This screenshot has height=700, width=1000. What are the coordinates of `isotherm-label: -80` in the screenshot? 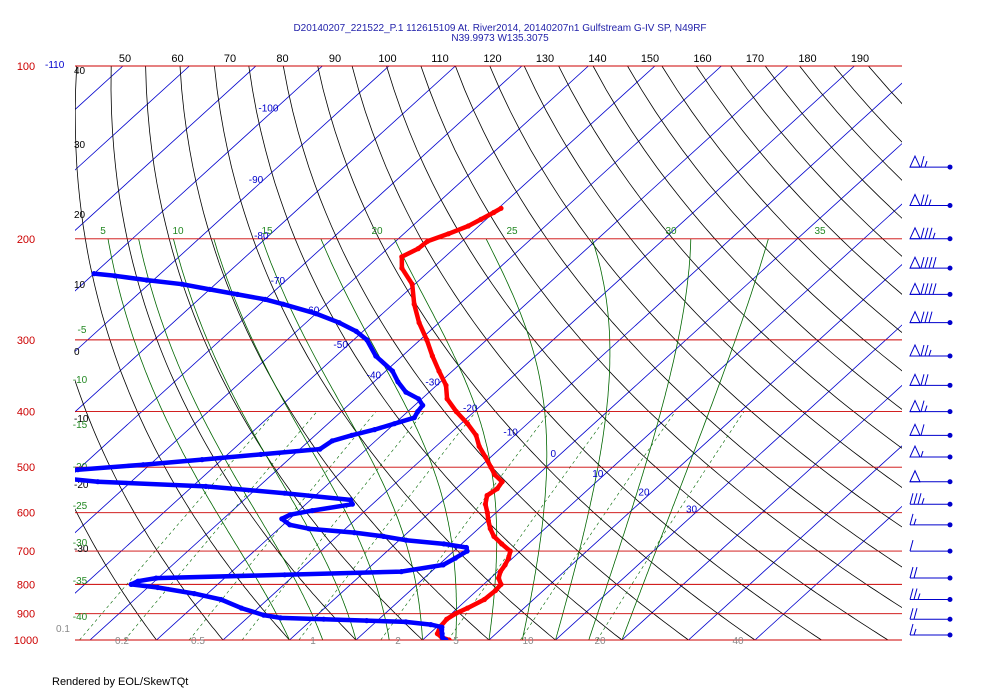 It's located at (261, 236).